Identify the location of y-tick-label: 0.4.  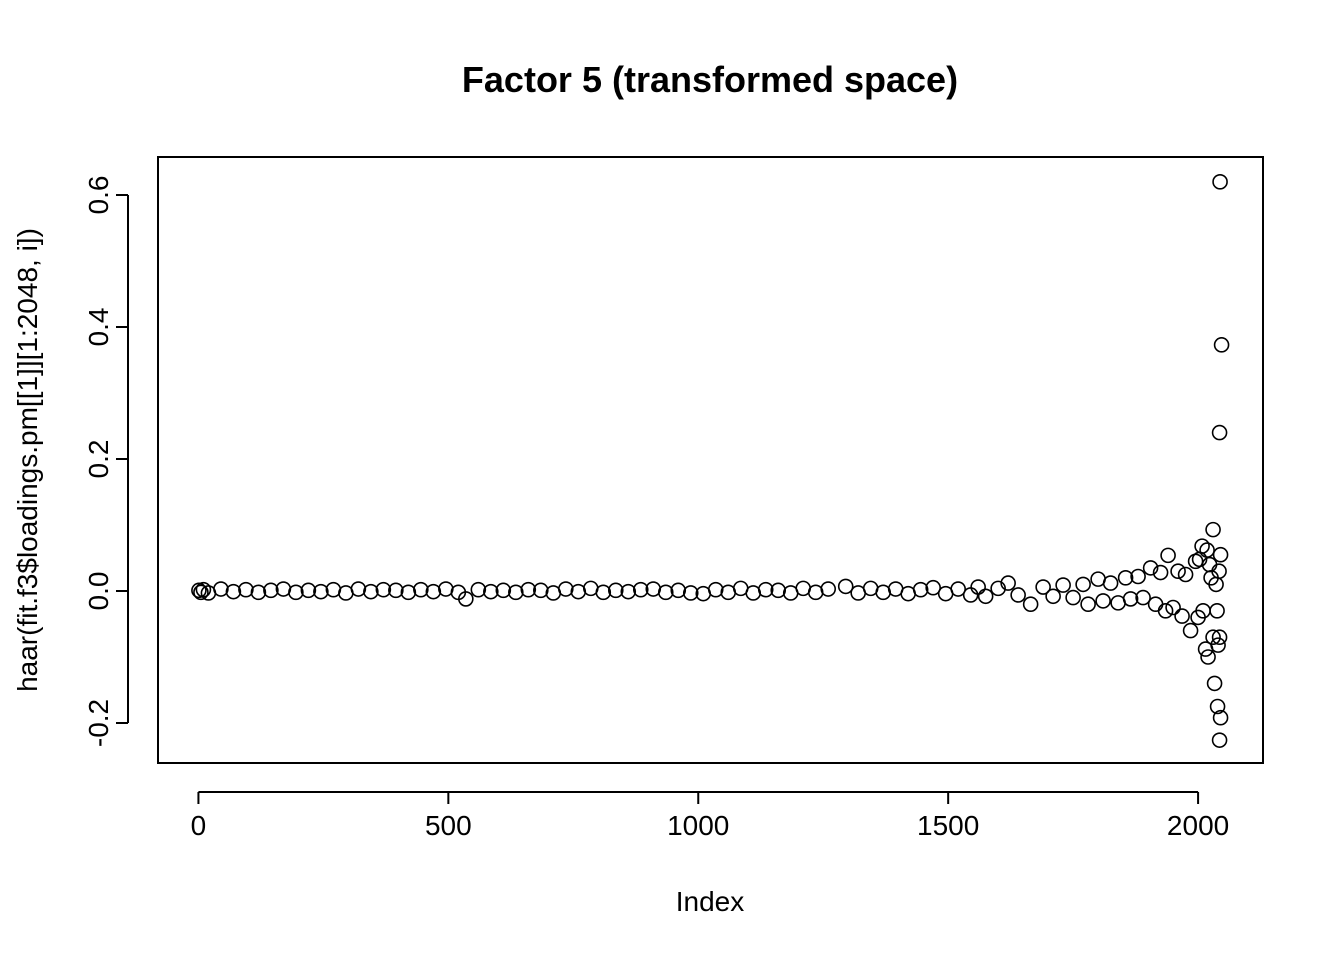
(98, 327).